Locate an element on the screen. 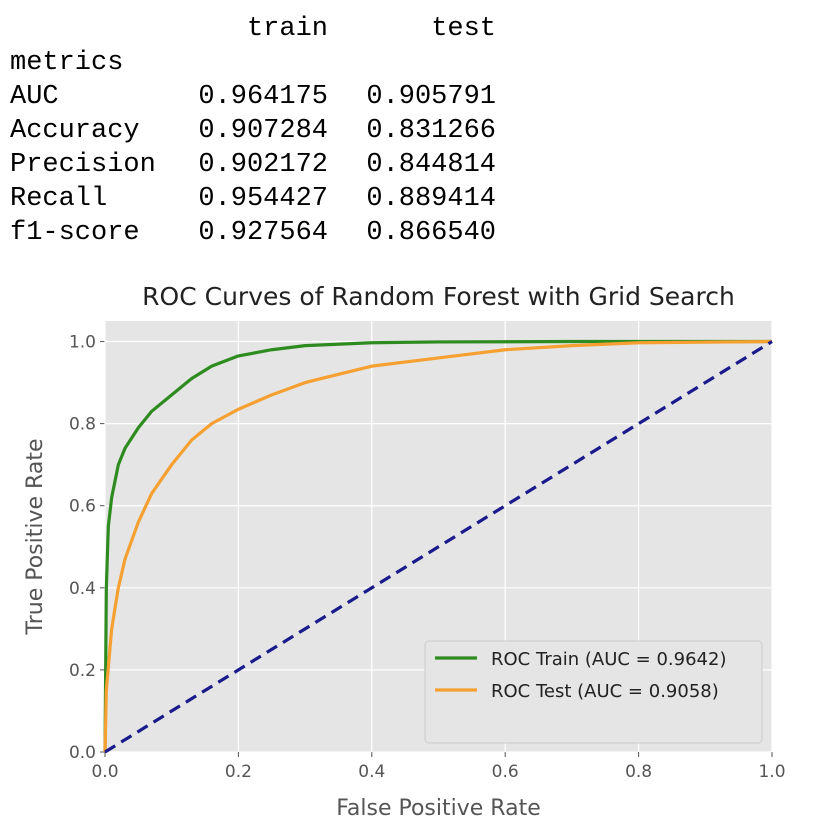  legend-box is located at coordinates (593, 692).